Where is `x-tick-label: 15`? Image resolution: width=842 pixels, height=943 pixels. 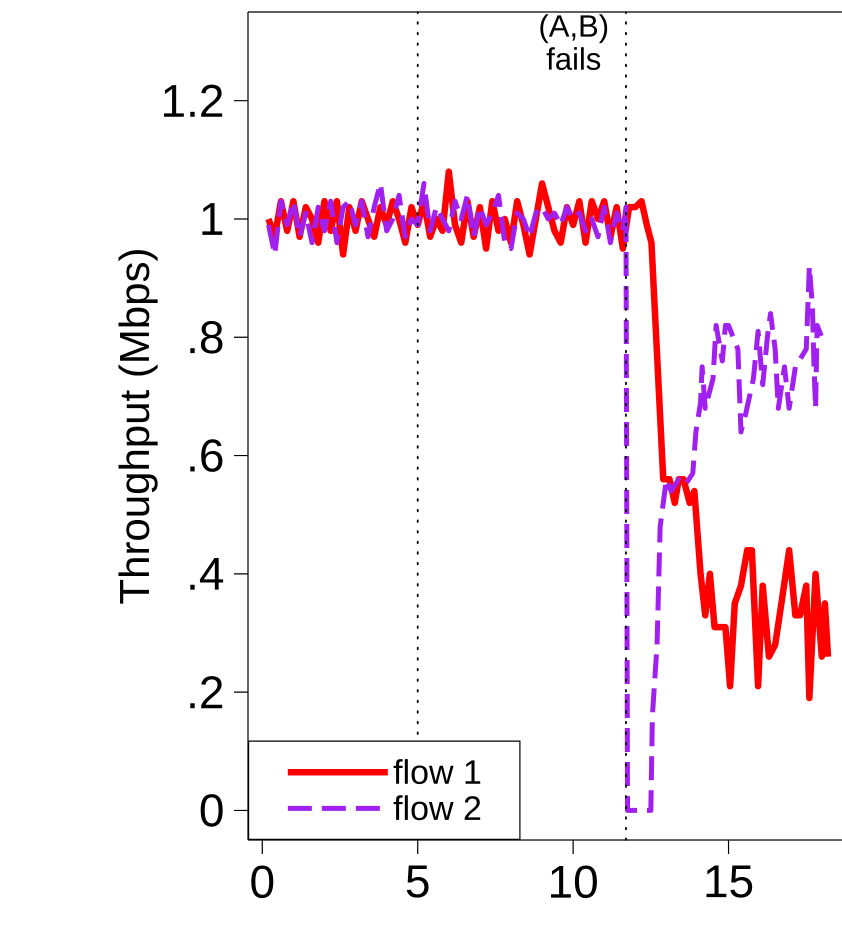 x-tick-label: 15 is located at coordinates (729, 882).